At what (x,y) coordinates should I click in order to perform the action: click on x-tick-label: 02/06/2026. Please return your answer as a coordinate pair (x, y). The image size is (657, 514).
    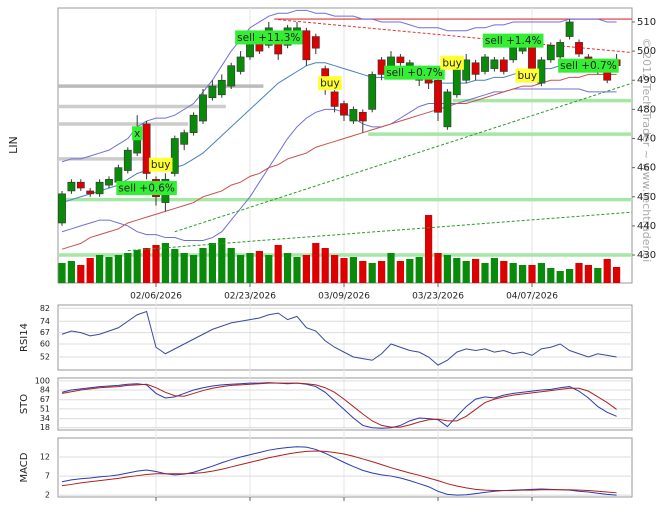
    Looking at the image, I should click on (156, 297).